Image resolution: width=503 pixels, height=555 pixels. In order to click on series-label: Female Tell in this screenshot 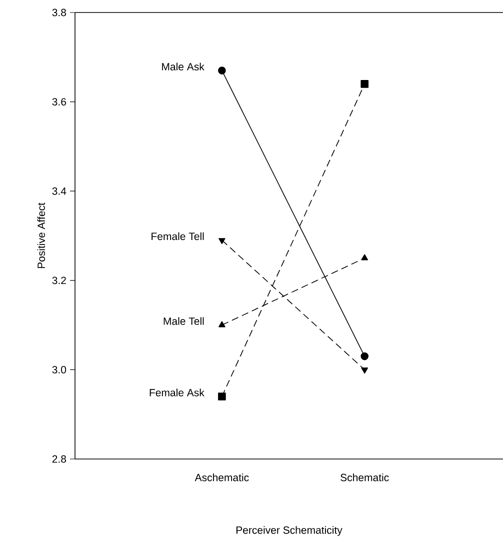, I will do `click(178, 236)`.